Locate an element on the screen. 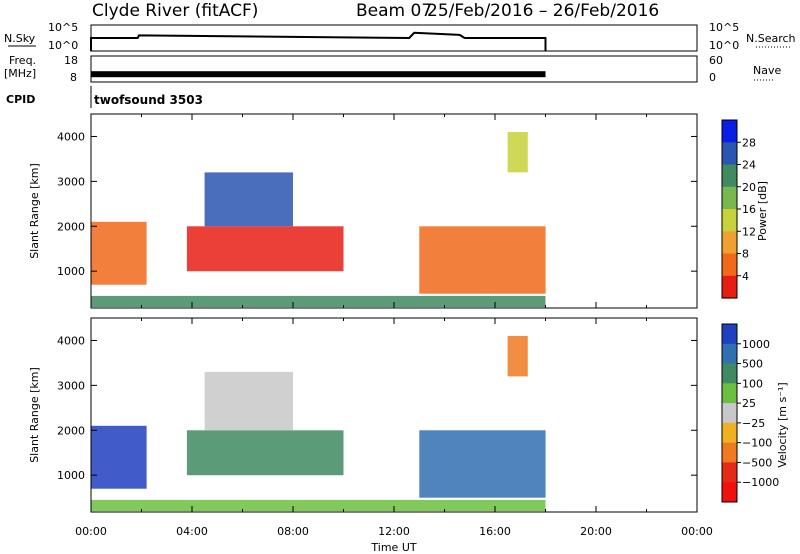 Image resolution: width=800 pixels, height=554 pixels. velocity-colorbar-label: Velocity [m s⁻¹] is located at coordinates (782, 424).